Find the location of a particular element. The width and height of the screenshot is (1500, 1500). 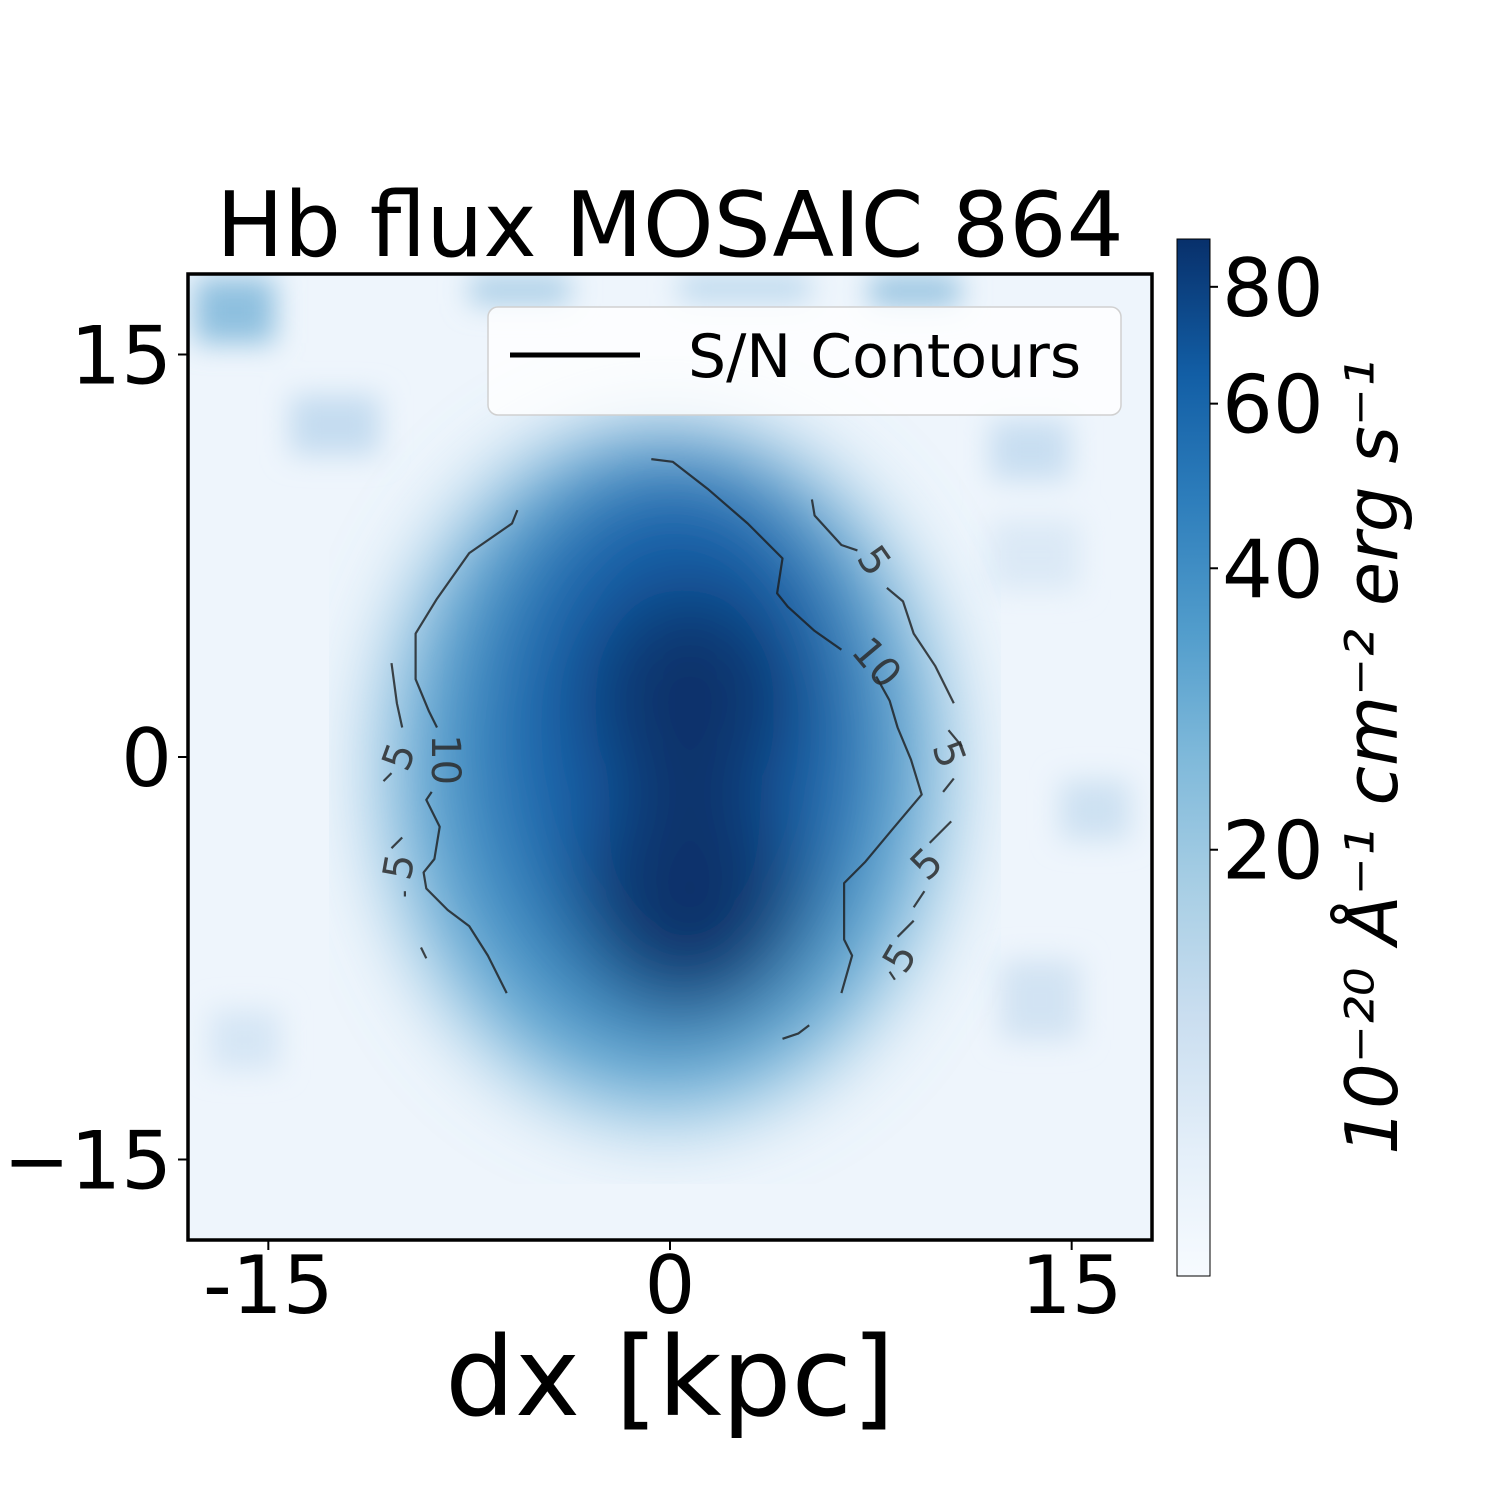

colorbar-label: 10⁻²⁰ Å⁻¹ cm⁻² erg s⁻¹ is located at coordinates (1372, 757).